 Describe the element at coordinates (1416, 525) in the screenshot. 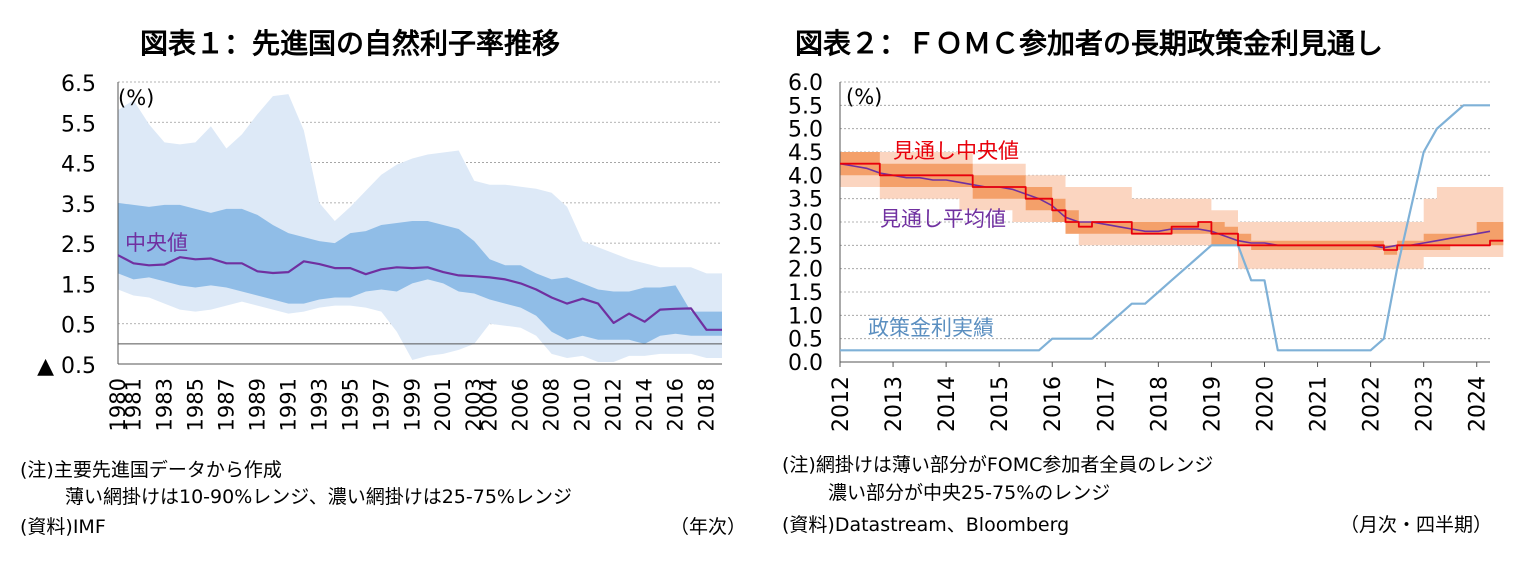

I see `right-frequency-label: （月次・四半期）` at that location.